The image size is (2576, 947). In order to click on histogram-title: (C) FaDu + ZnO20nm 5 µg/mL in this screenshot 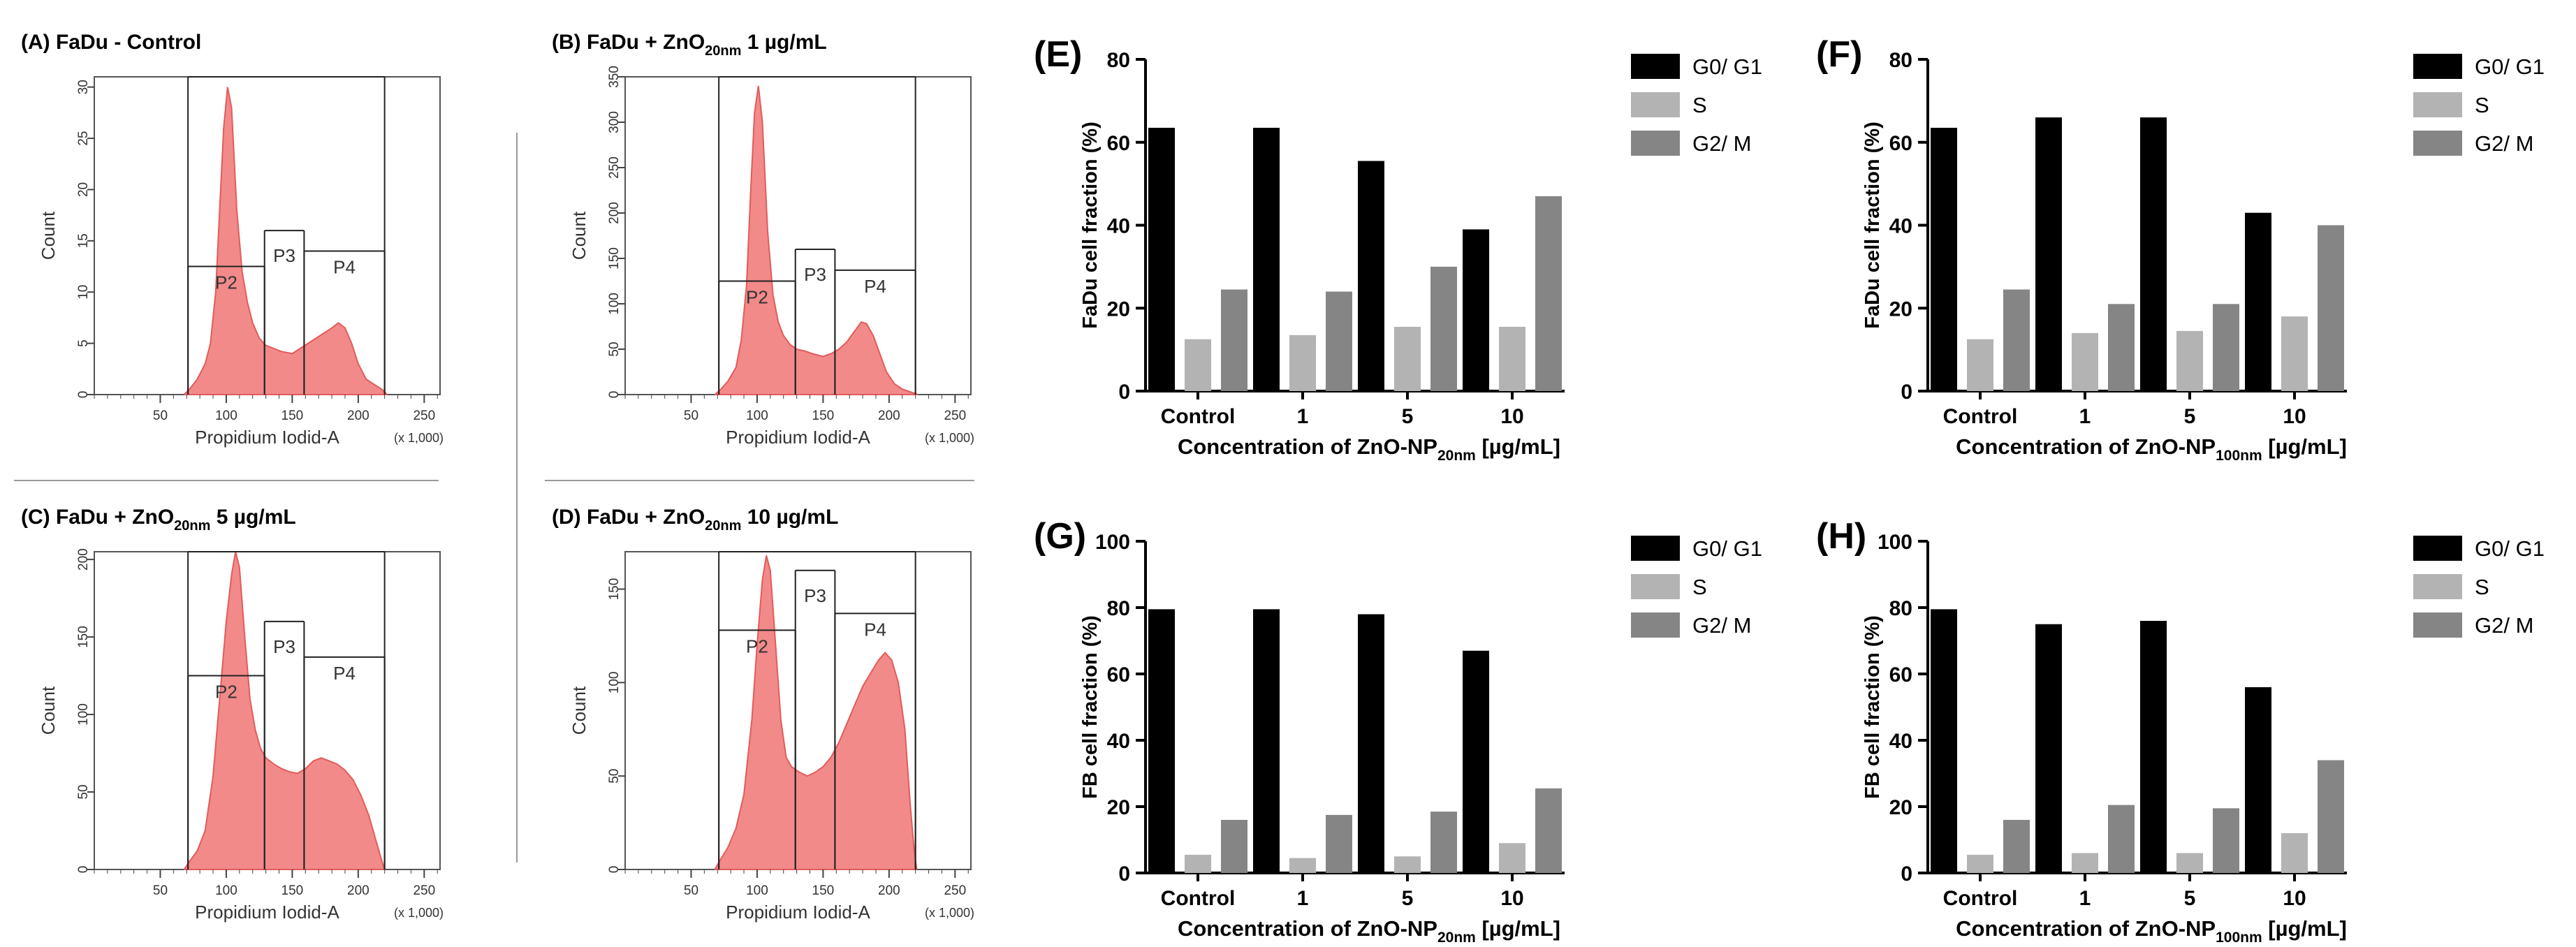, I will do `click(158, 520)`.